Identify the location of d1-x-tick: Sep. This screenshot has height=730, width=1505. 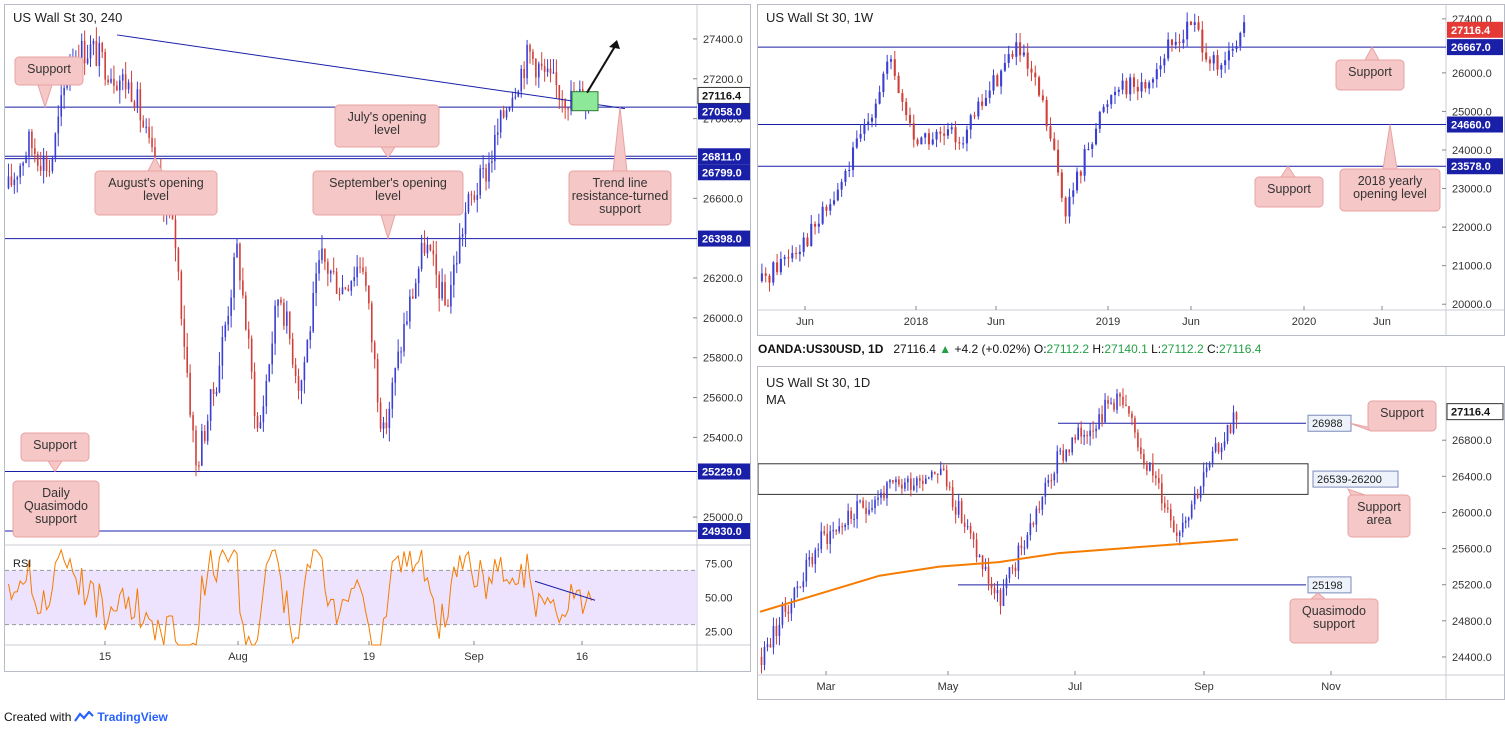
(1204, 687).